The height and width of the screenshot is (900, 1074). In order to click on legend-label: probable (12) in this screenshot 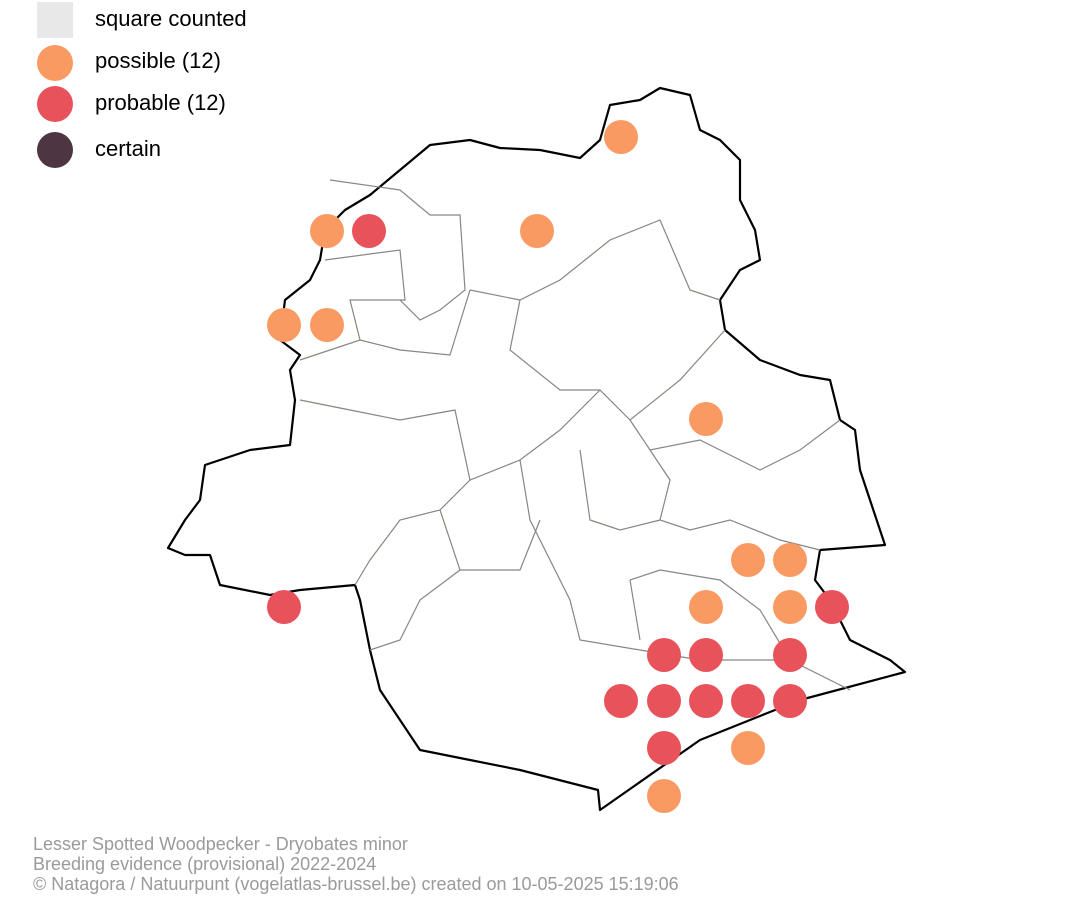, I will do `click(160, 102)`.